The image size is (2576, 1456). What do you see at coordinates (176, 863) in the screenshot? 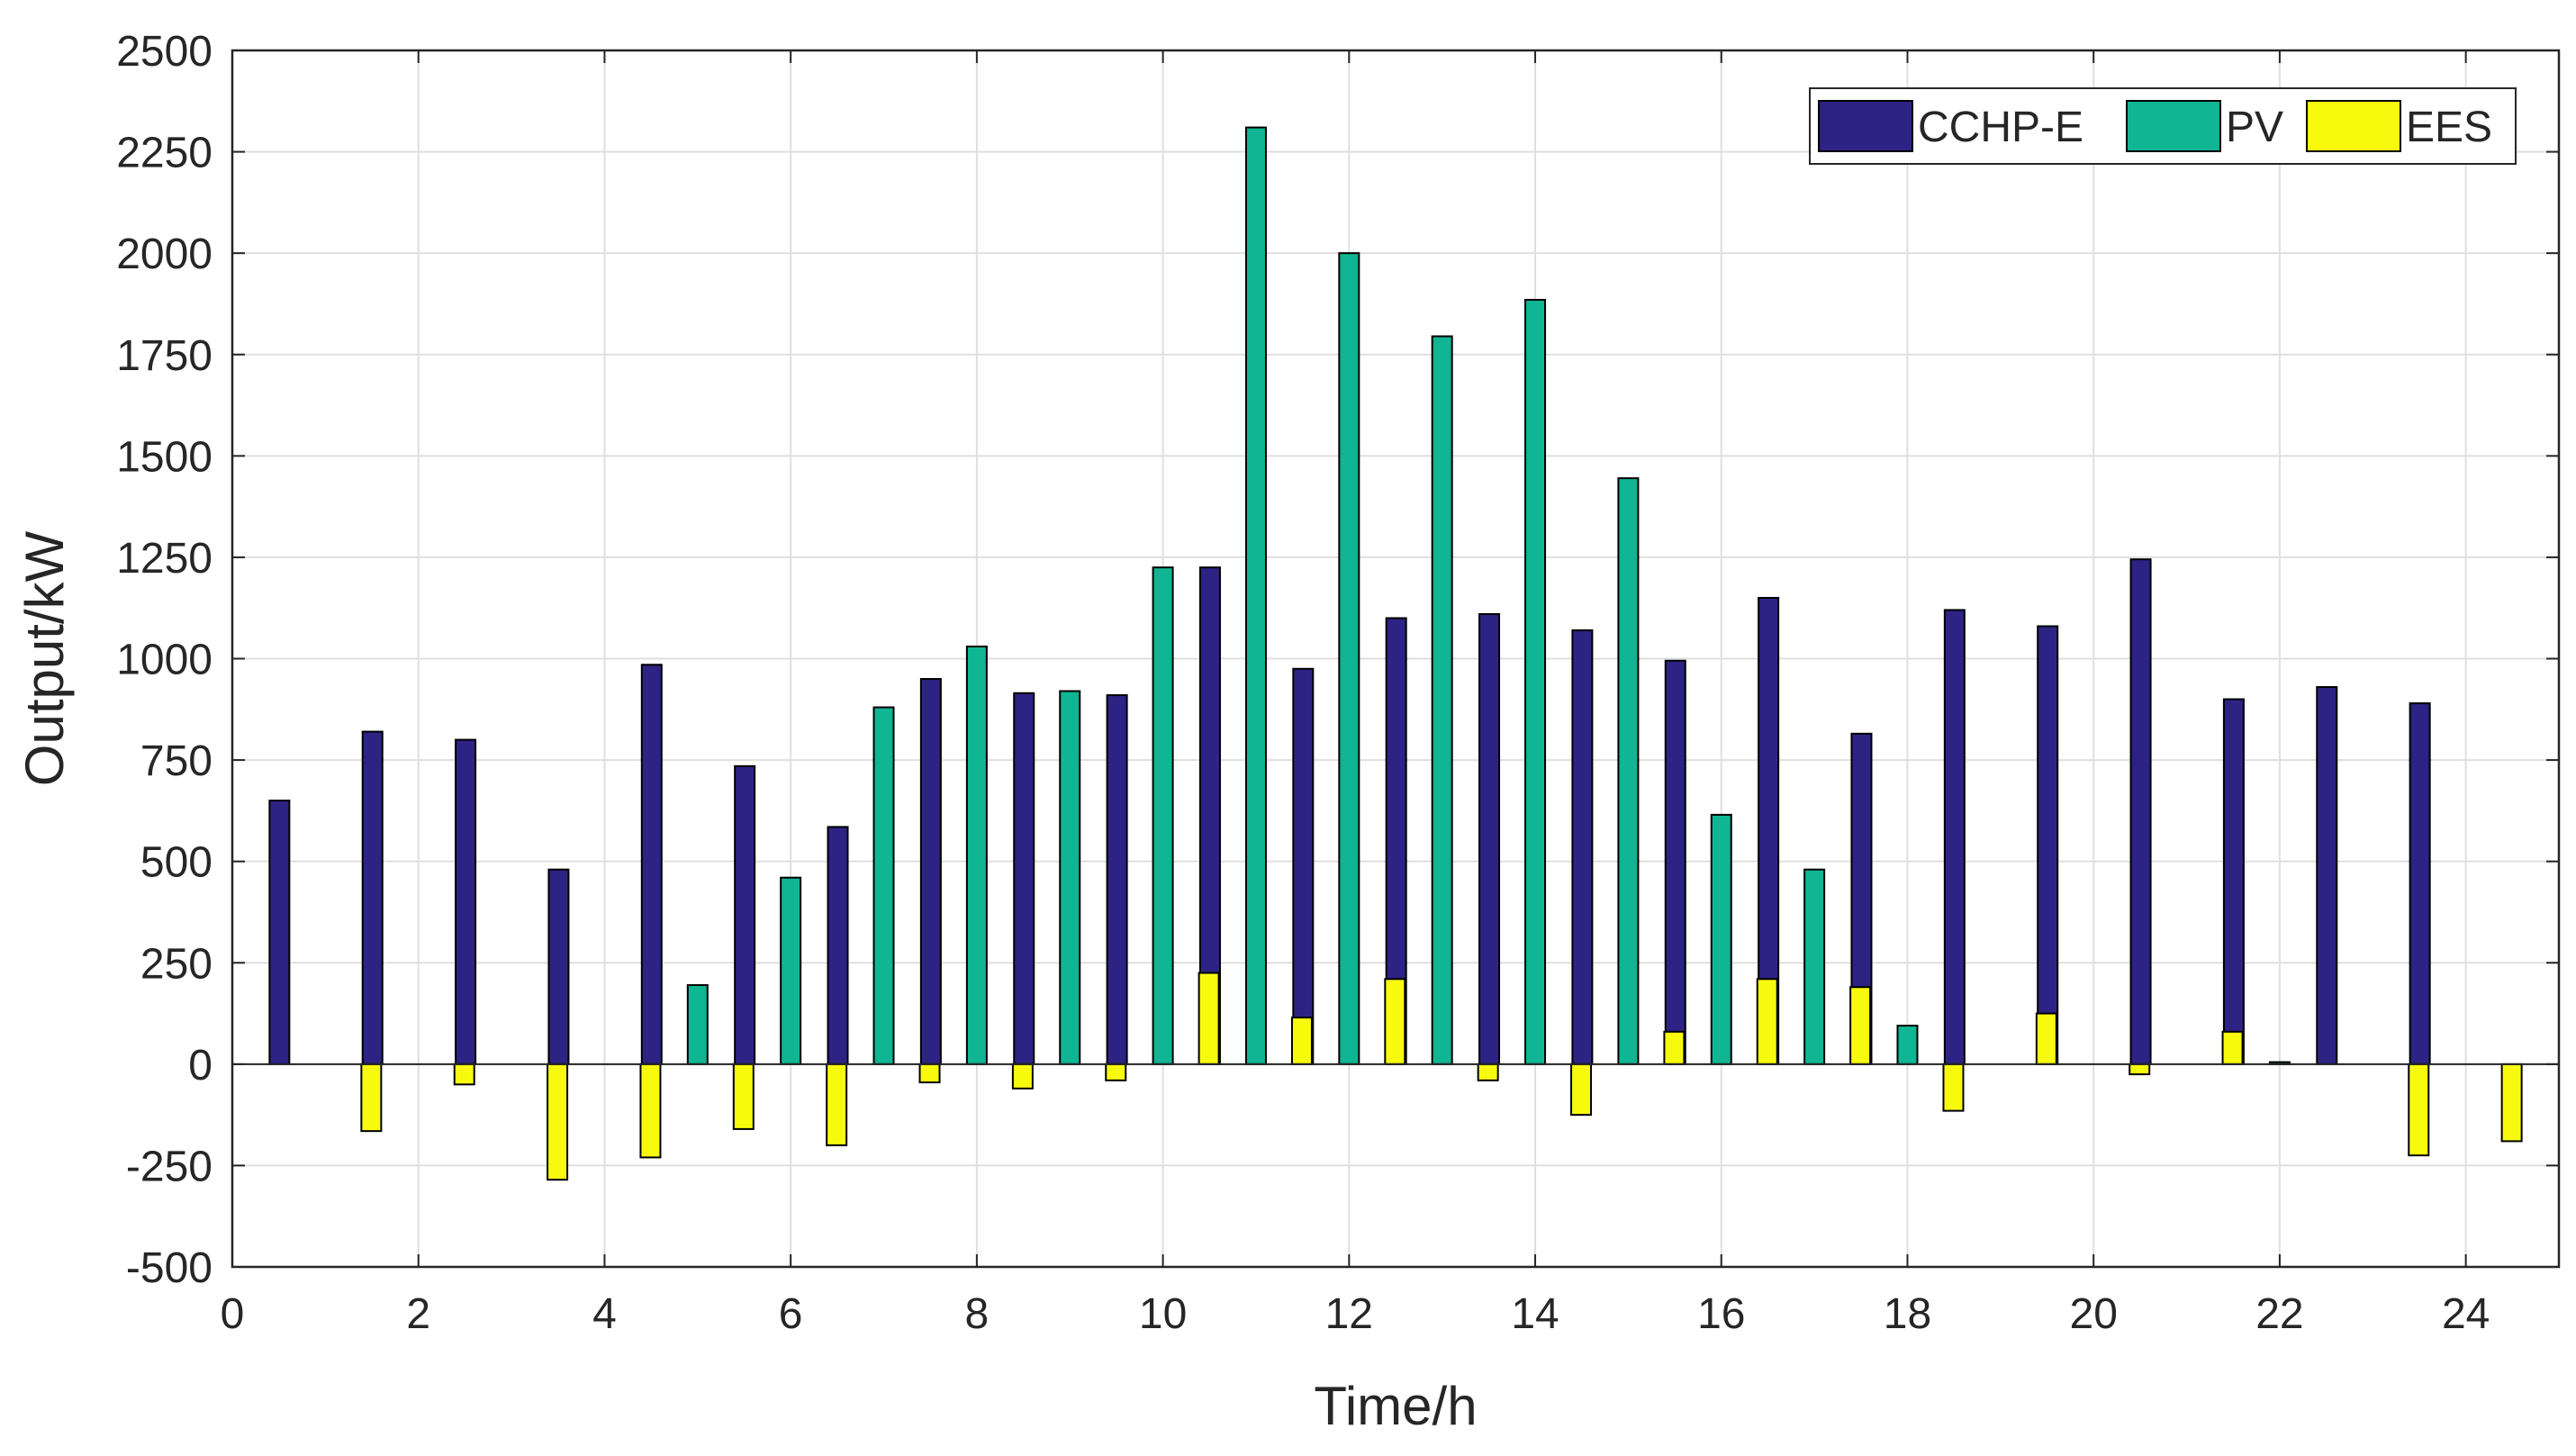
I see `y-tick-label: 500` at bounding box center [176, 863].